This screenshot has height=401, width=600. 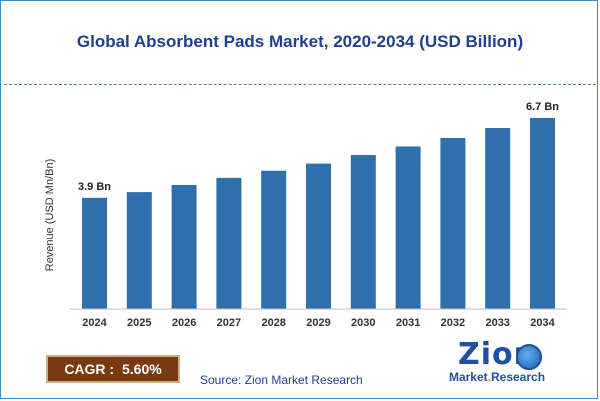 I want to click on x-tick-label: 2027, so click(x=229, y=323).